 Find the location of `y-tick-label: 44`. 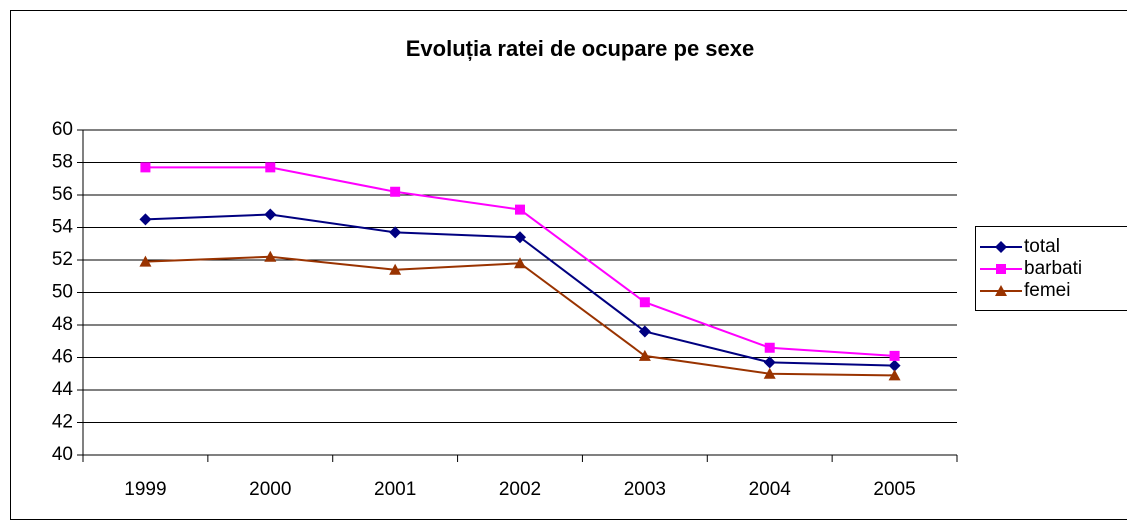

y-tick-label: 44 is located at coordinates (63, 389).